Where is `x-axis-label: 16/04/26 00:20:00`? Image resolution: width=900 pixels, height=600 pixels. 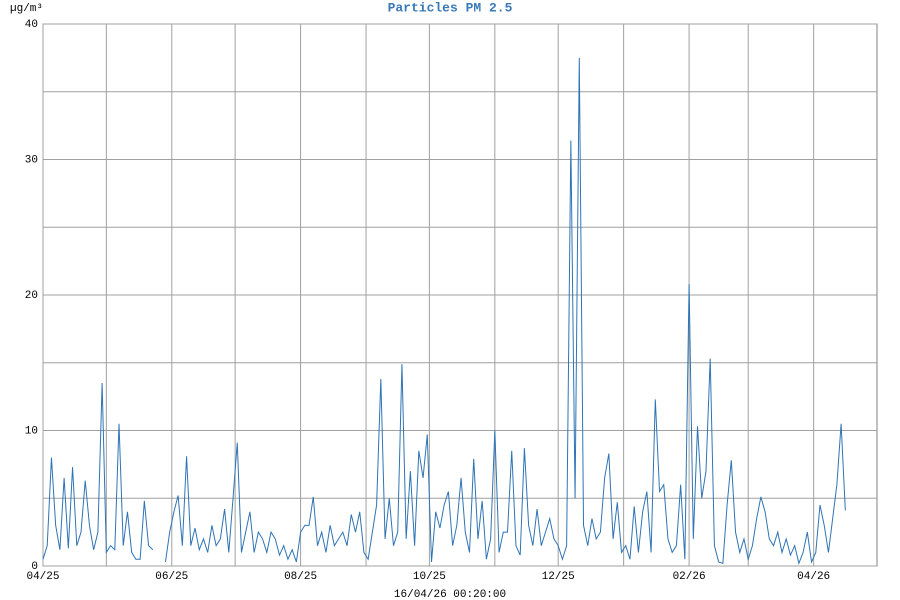 x-axis-label: 16/04/26 00:20:00 is located at coordinates (450, 594).